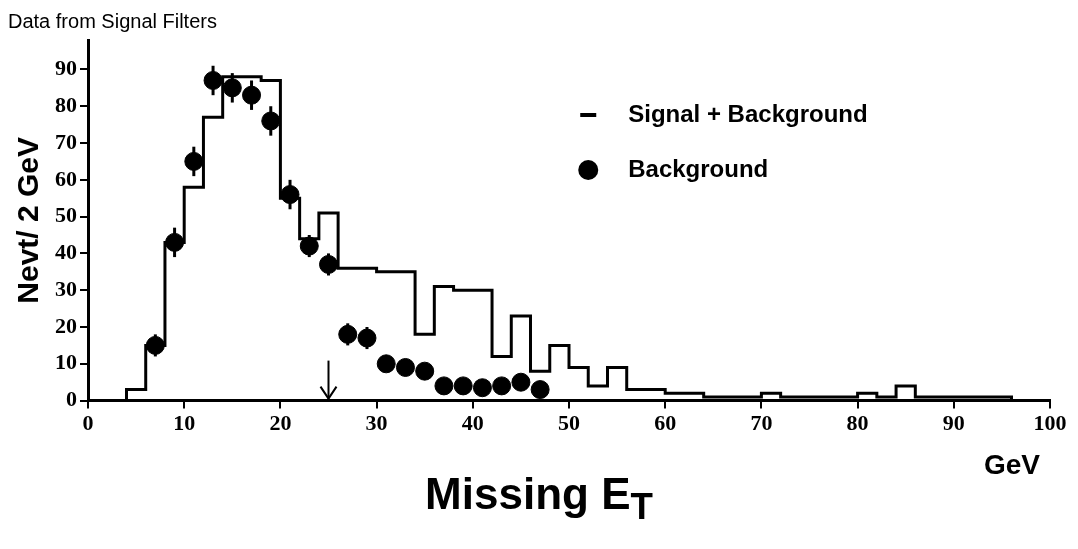  I want to click on y-tick-label: 70, so click(66, 141).